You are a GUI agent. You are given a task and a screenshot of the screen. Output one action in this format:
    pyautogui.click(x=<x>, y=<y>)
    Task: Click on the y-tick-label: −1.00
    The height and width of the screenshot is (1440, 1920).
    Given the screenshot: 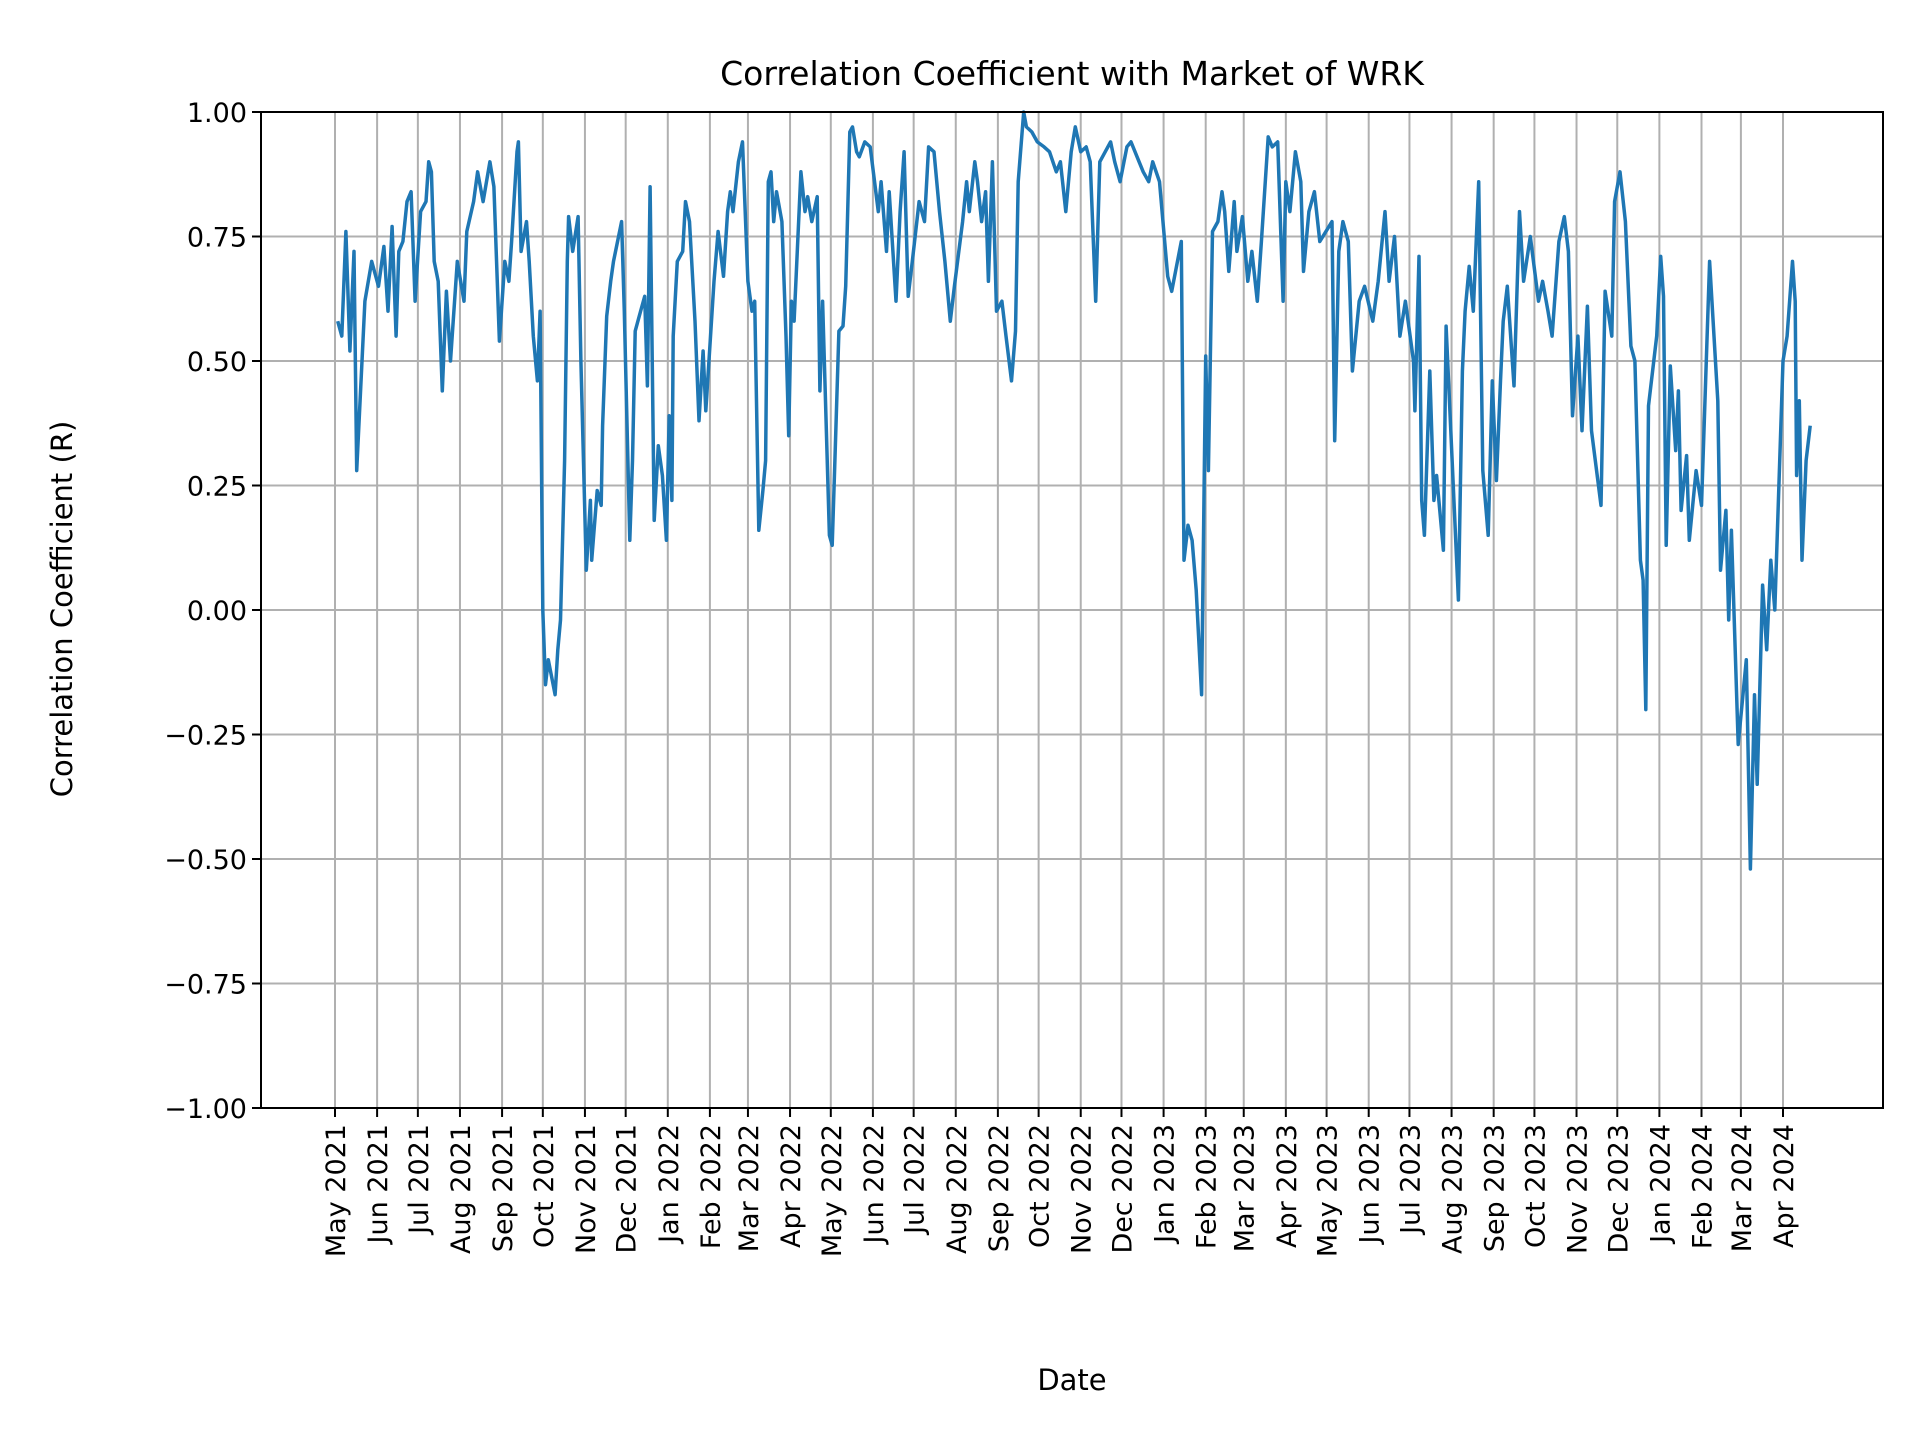 What is the action you would take?
    pyautogui.click(x=205, y=1109)
    